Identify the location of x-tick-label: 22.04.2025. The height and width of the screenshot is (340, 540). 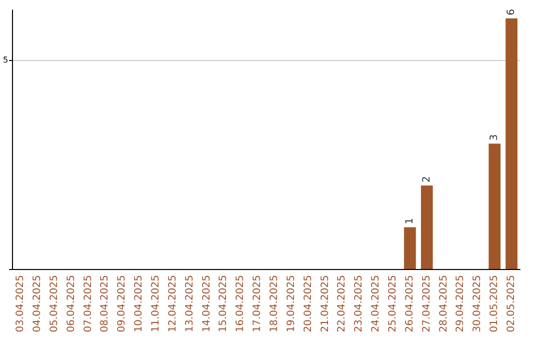
(342, 303).